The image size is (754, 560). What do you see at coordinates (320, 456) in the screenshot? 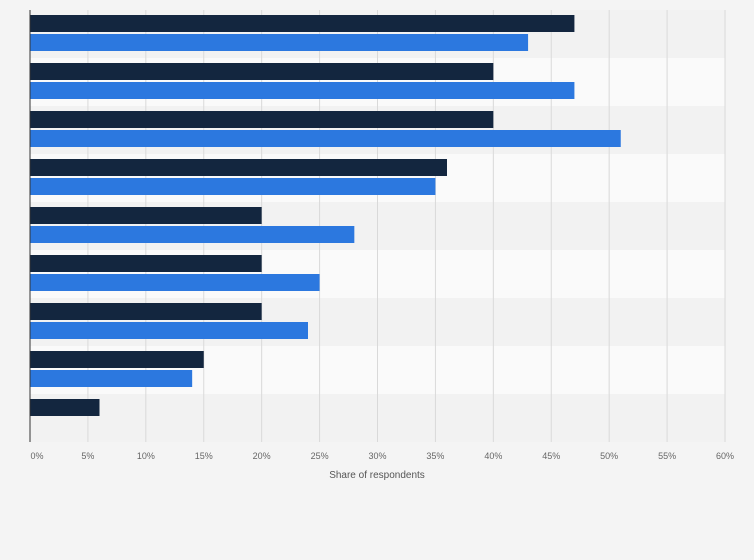
I see `x-tick-label: 25%` at bounding box center [320, 456].